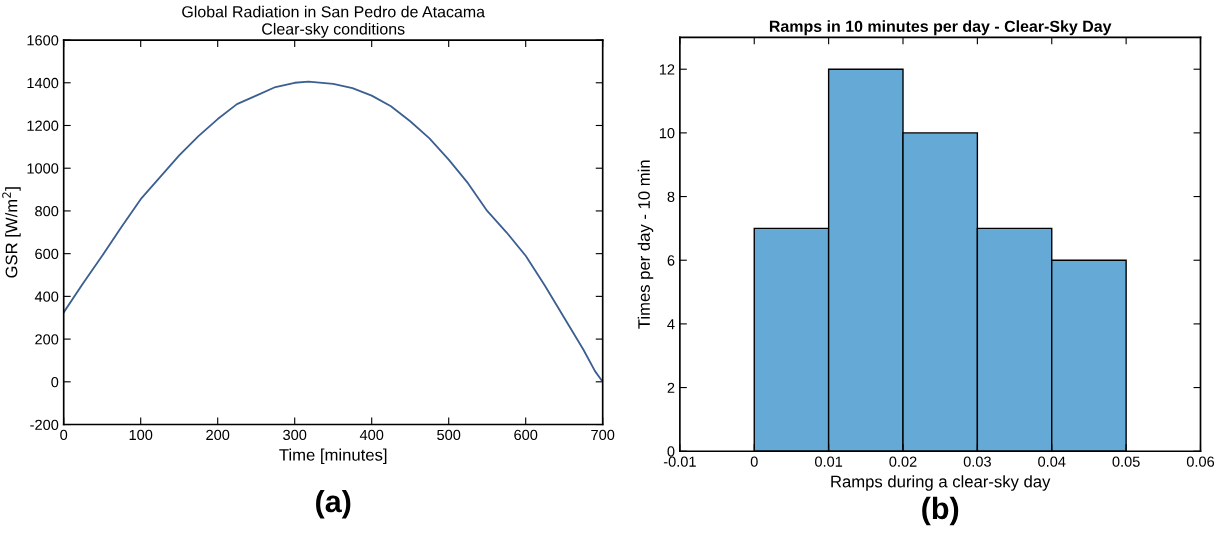  What do you see at coordinates (43, 125) in the screenshot?
I see `y-tick-label: 1200` at bounding box center [43, 125].